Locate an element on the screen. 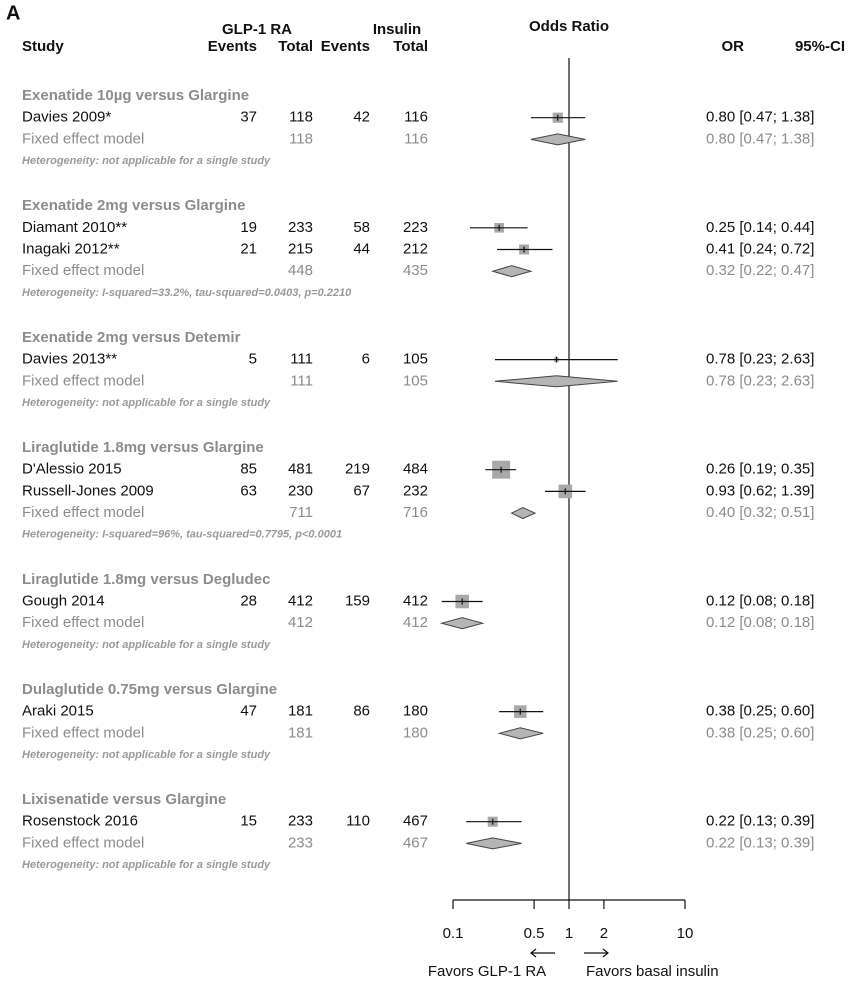  study-count: 159 is located at coordinates (357, 600).